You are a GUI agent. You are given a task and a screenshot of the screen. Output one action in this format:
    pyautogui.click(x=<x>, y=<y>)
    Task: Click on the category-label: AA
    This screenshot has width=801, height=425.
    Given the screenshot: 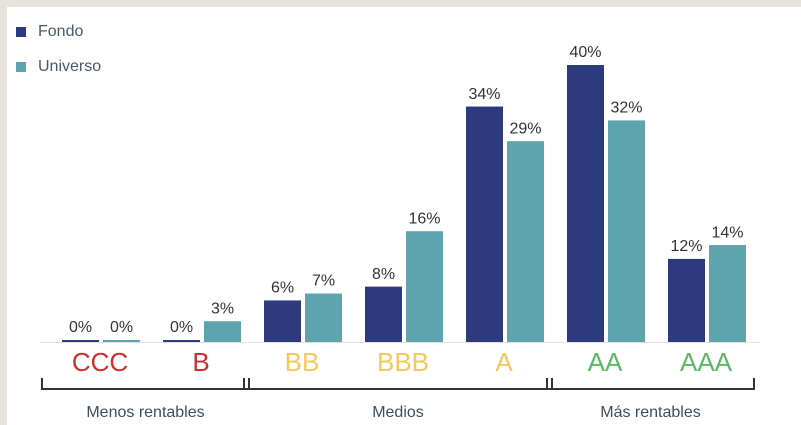 What is the action you would take?
    pyautogui.click(x=605, y=362)
    